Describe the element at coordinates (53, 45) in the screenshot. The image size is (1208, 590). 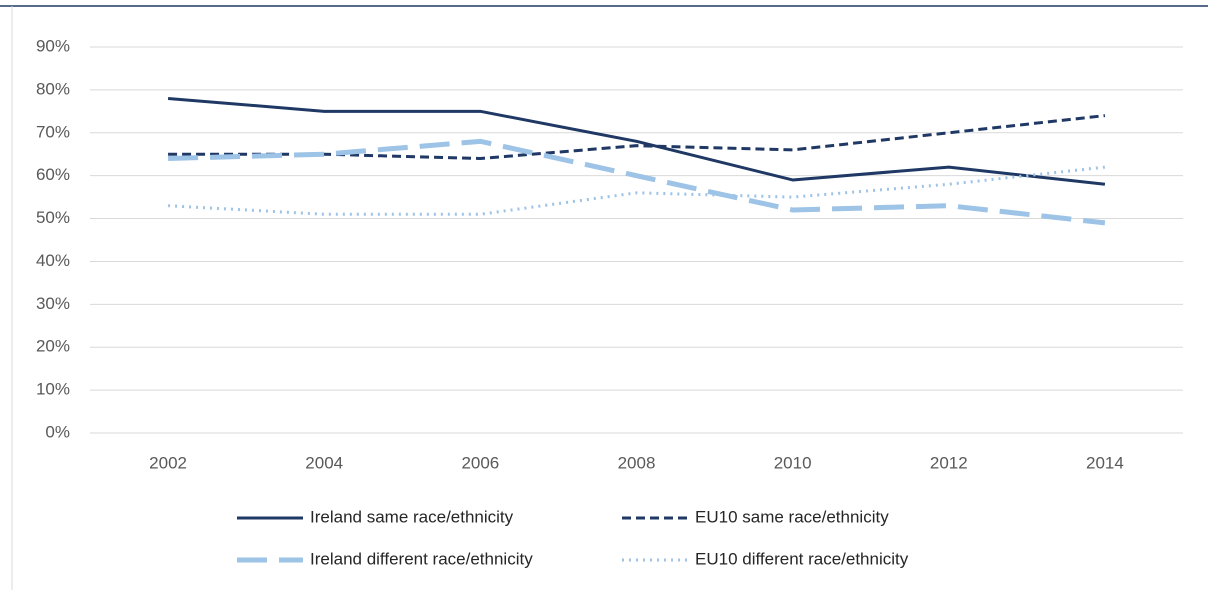
I see `y-tick-label: 90%` at that location.